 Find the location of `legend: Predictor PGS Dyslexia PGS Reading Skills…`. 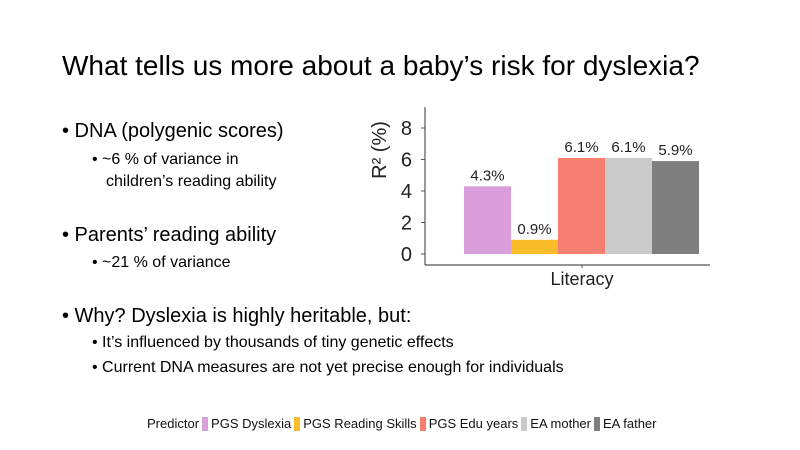

legend: Predictor PGS Dyslexia PGS Reading Skills… is located at coordinates (401, 423).